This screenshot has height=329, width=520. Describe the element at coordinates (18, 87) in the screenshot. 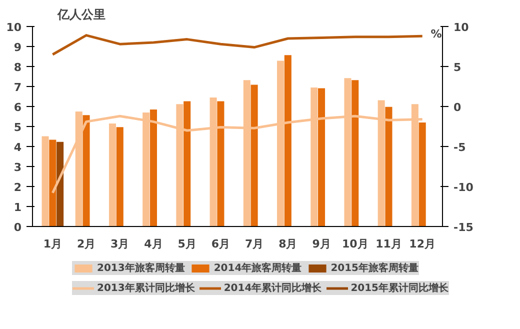

I see `y-tick-label: 7` at that location.